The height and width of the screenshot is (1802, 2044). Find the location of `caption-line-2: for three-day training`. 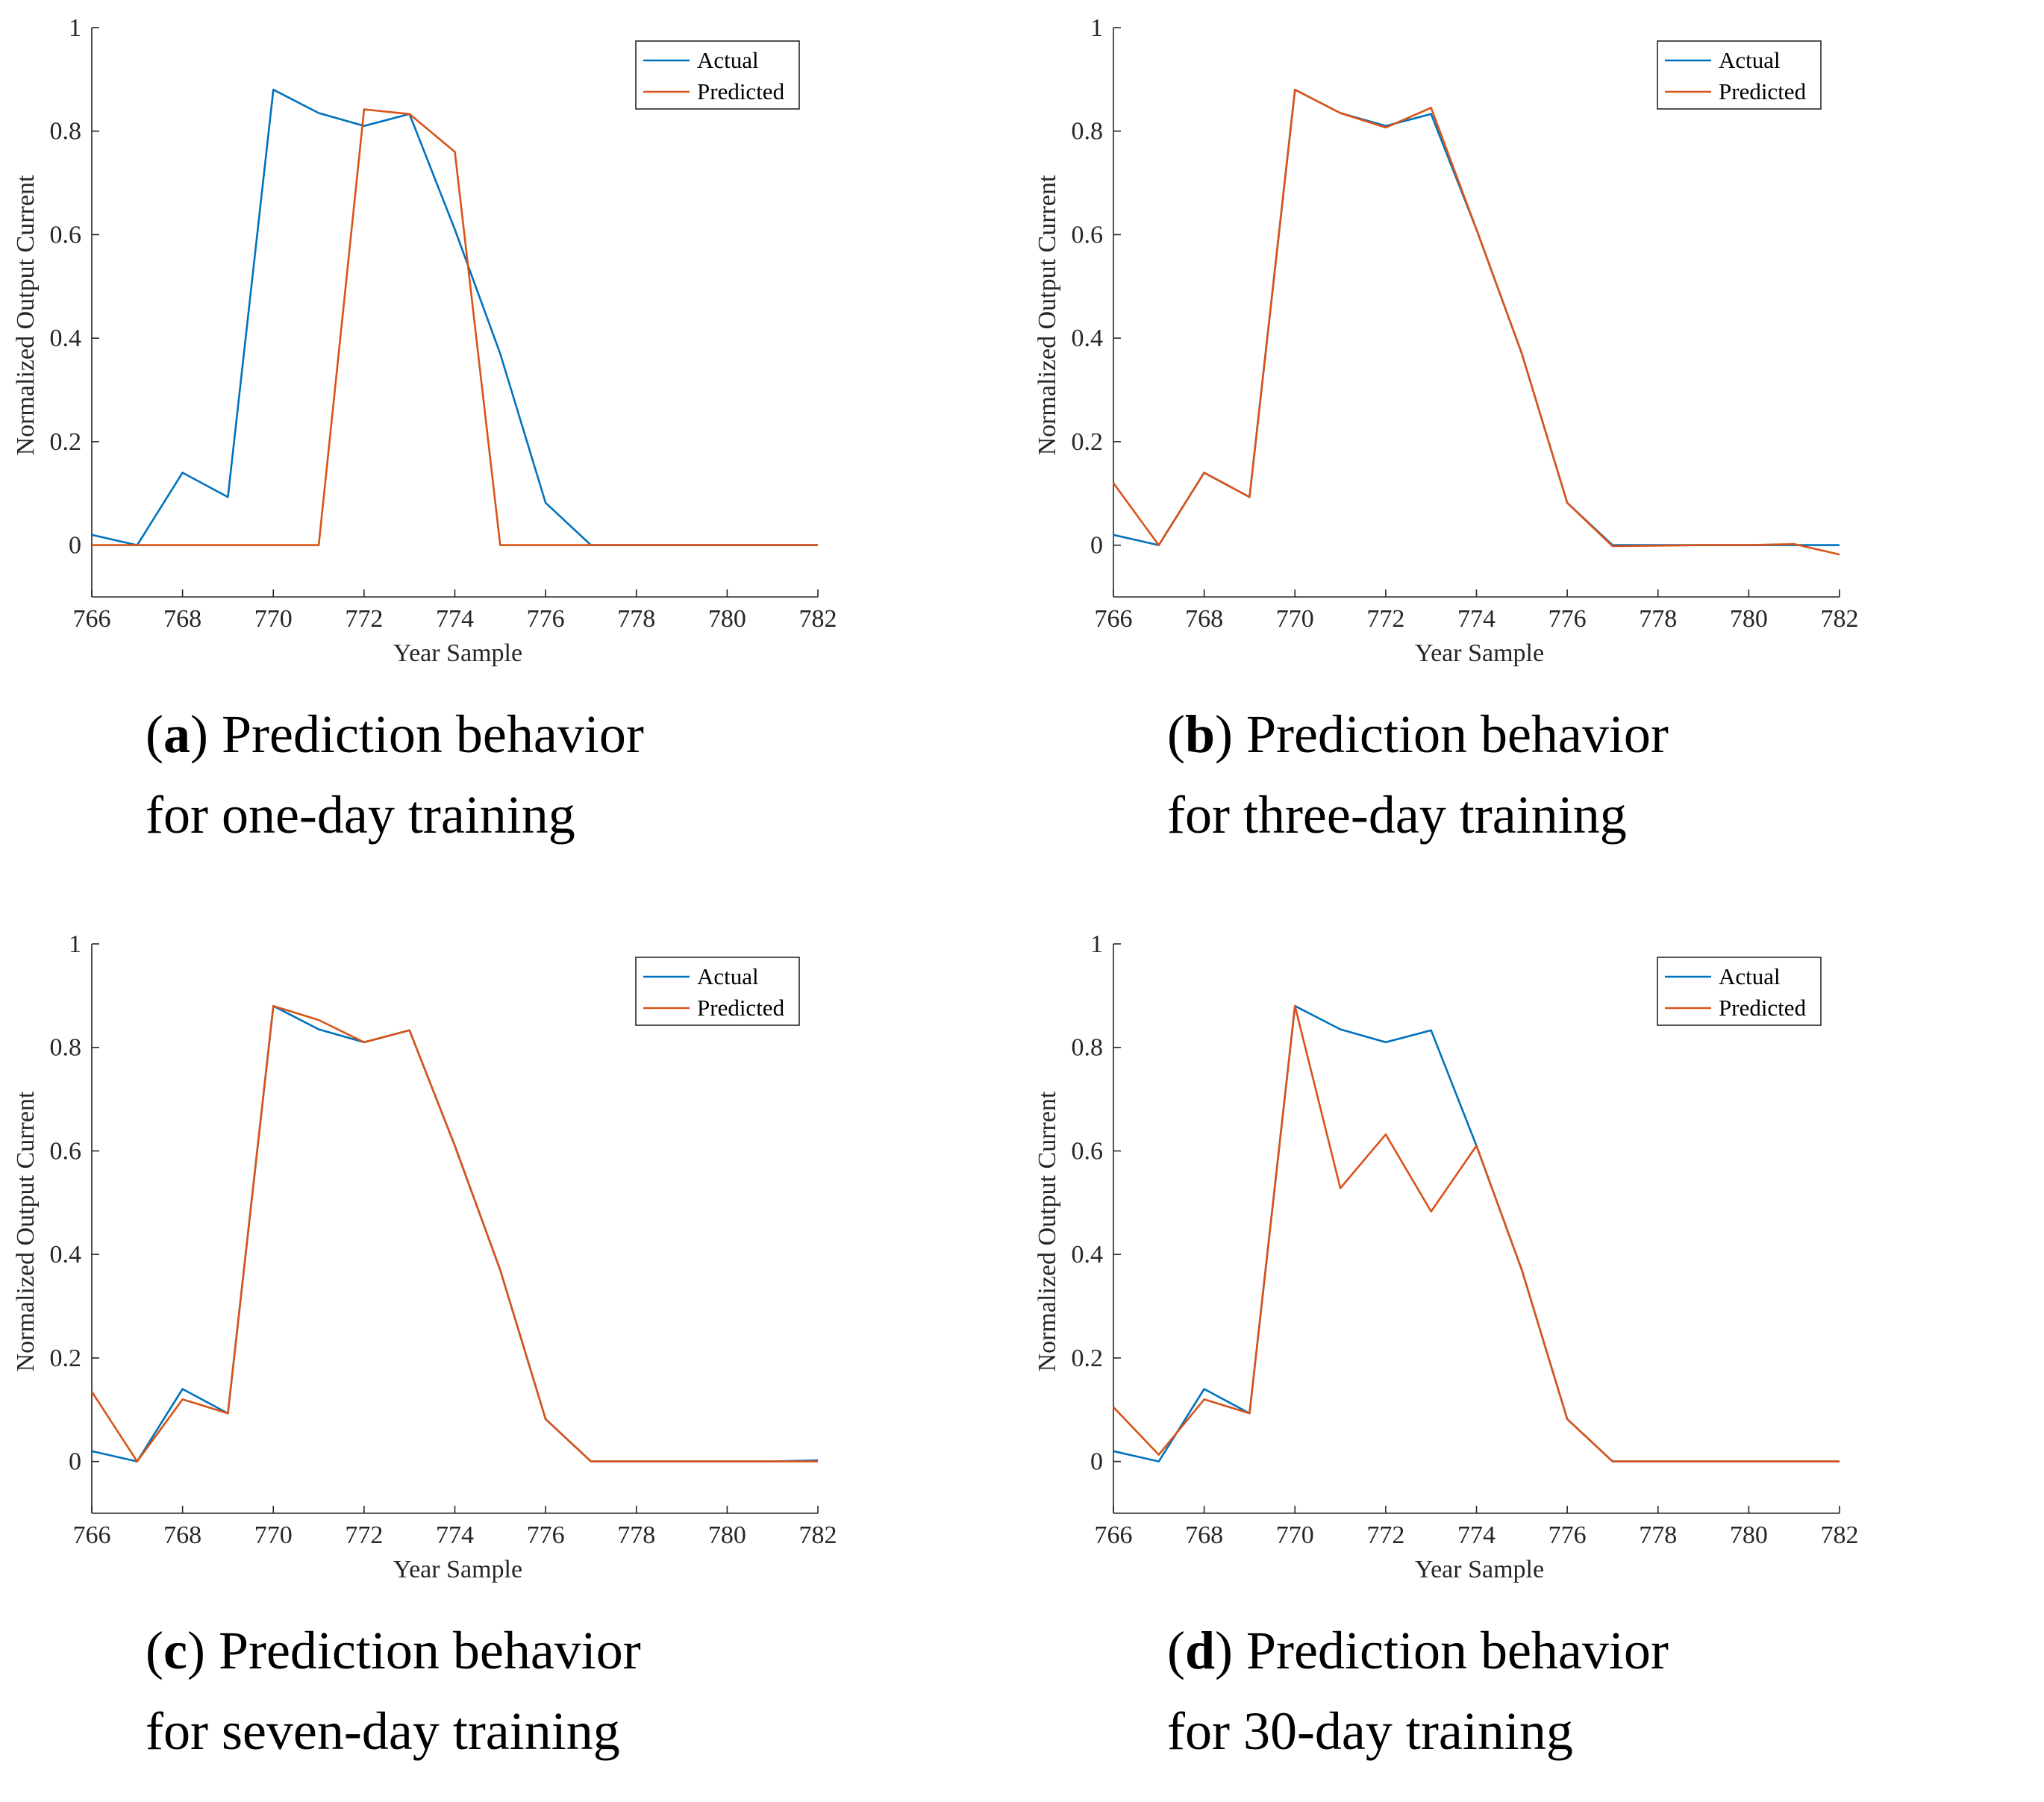

caption-line-2: for three-day training is located at coordinates (1397, 815).